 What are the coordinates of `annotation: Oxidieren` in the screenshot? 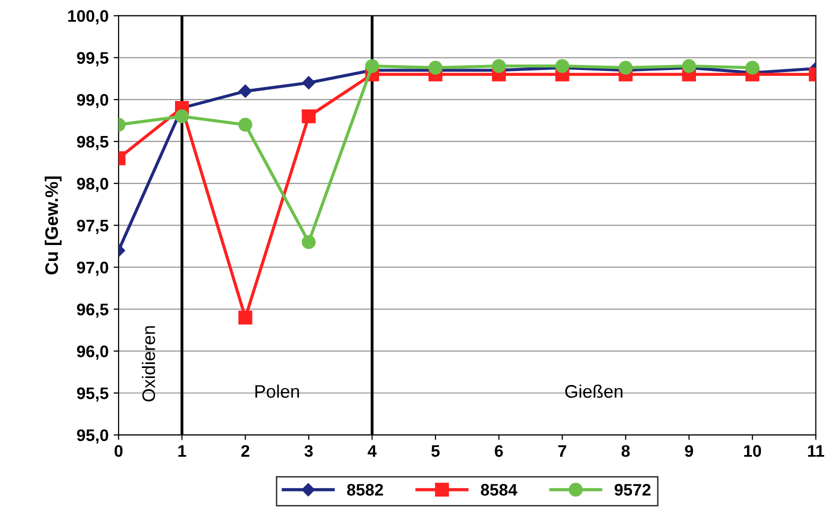 It's located at (149, 364).